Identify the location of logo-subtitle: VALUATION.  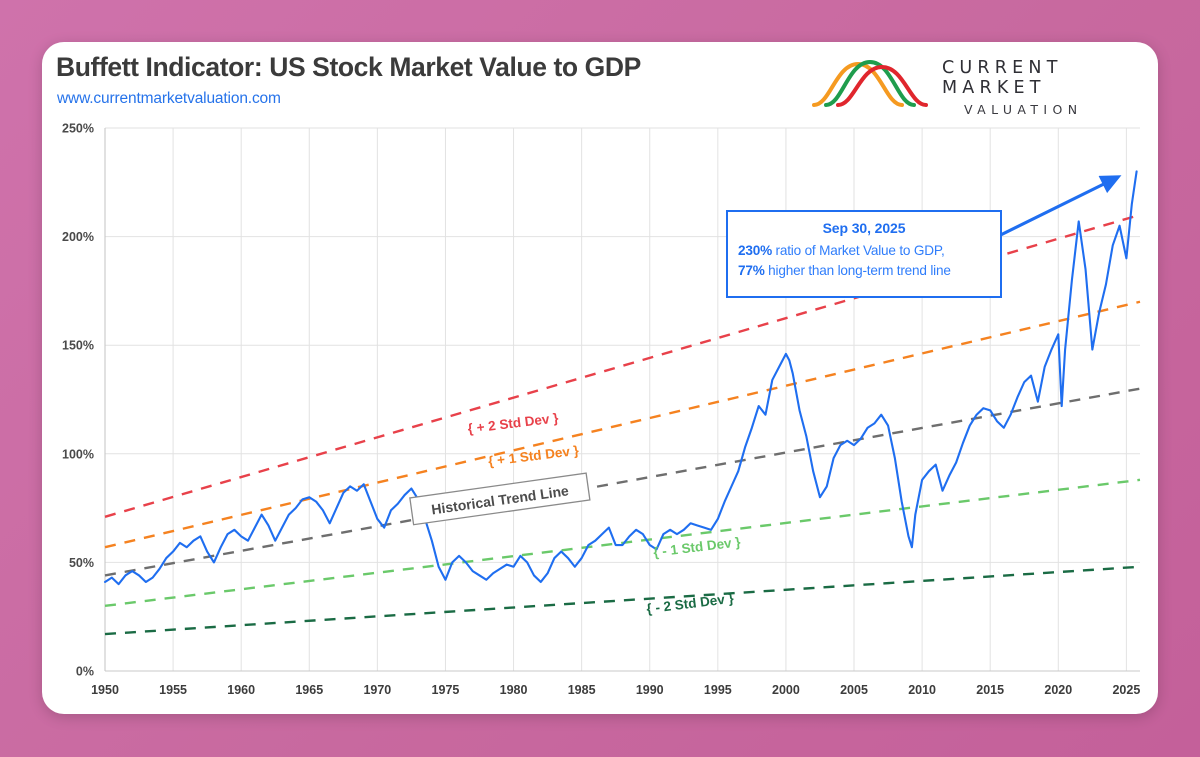
(1023, 109).